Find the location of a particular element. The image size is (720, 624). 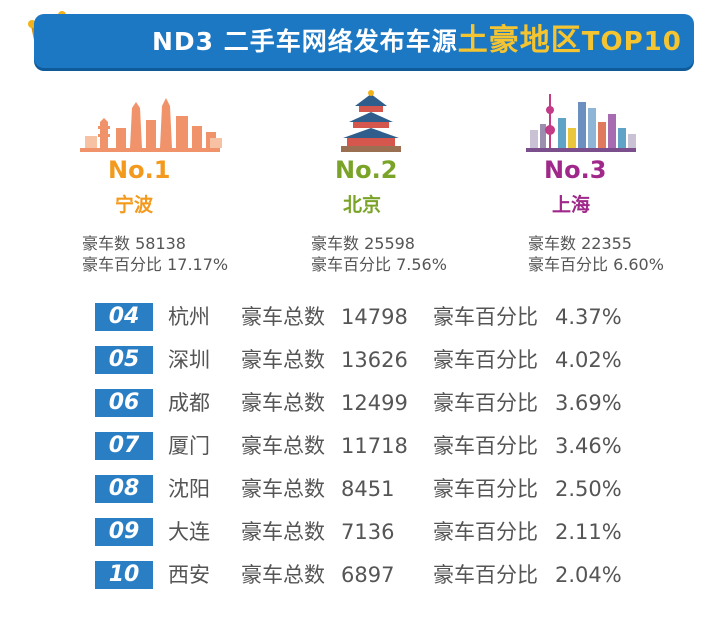

table-row: 06 成都 豪车总数 12499 豪车百分比 3.69% is located at coordinates (395, 403).